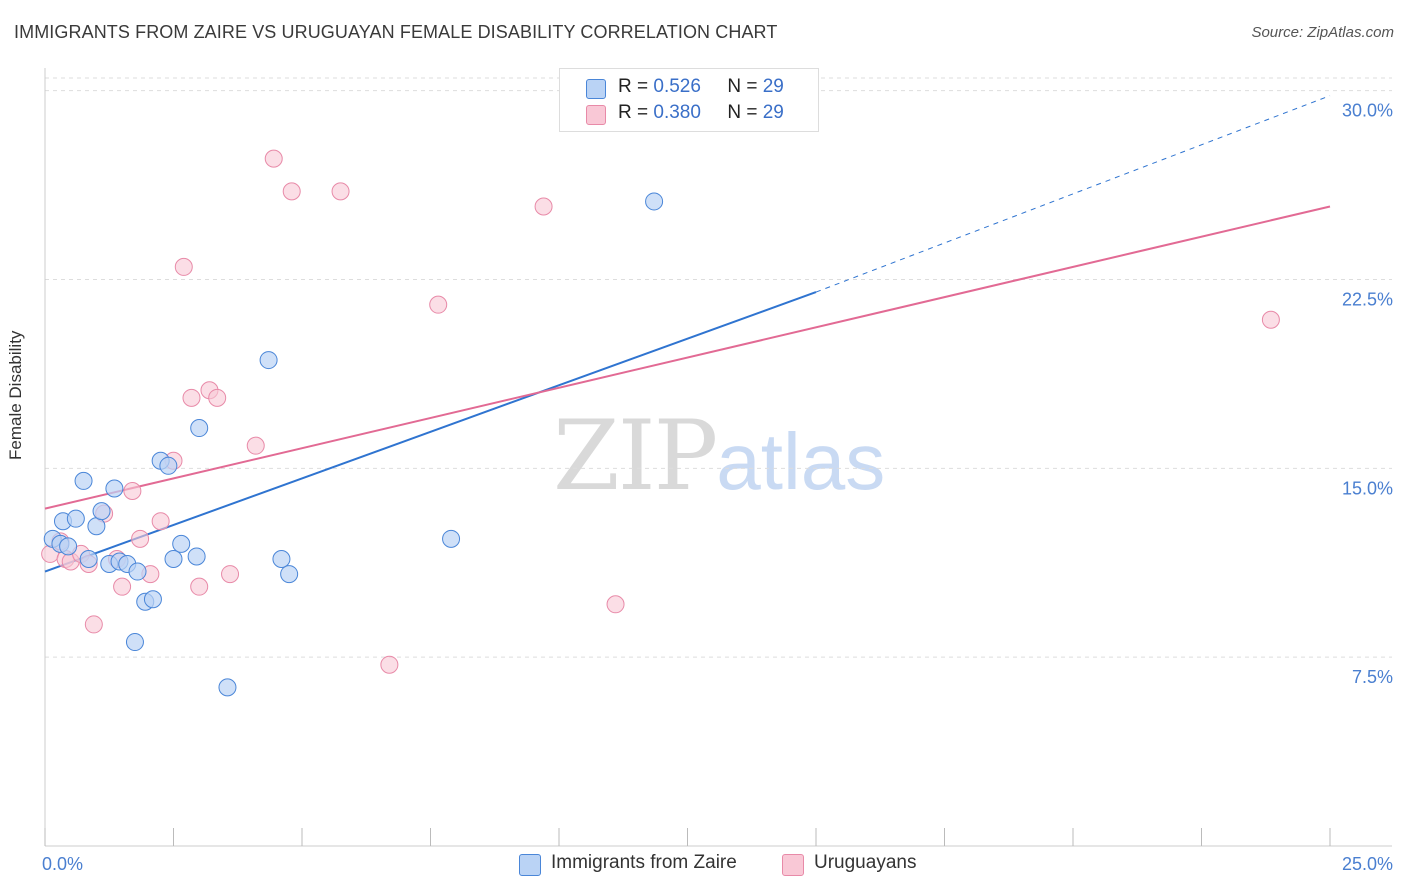  I want to click on bottom-legend-label: Immigrants from Zaire, so click(644, 862).